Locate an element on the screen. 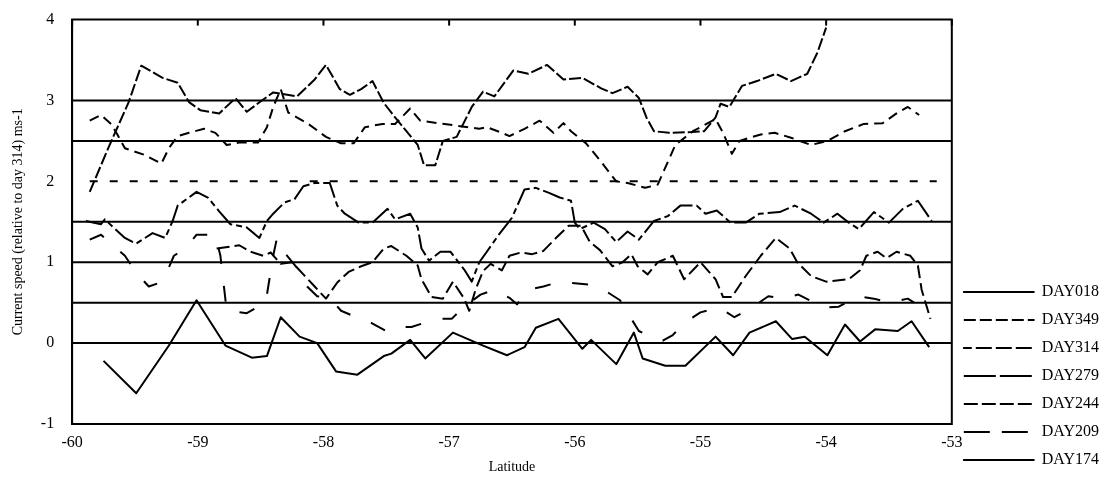  legend-label: DAY349 is located at coordinates (1070, 319).